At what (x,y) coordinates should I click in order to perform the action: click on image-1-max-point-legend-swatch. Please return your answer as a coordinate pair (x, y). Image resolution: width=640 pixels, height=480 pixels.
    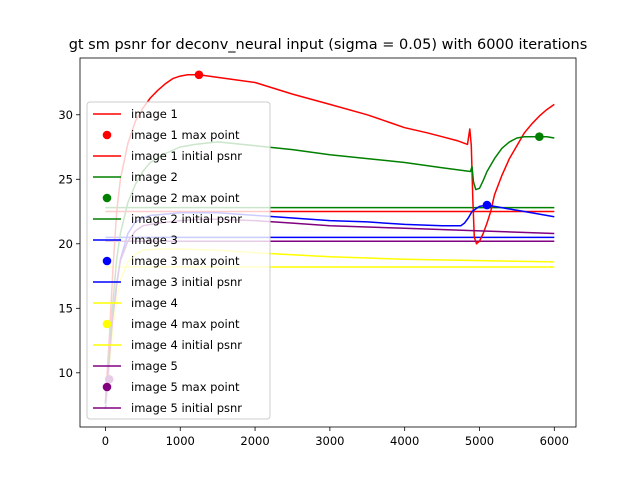
    Looking at the image, I should click on (107, 135).